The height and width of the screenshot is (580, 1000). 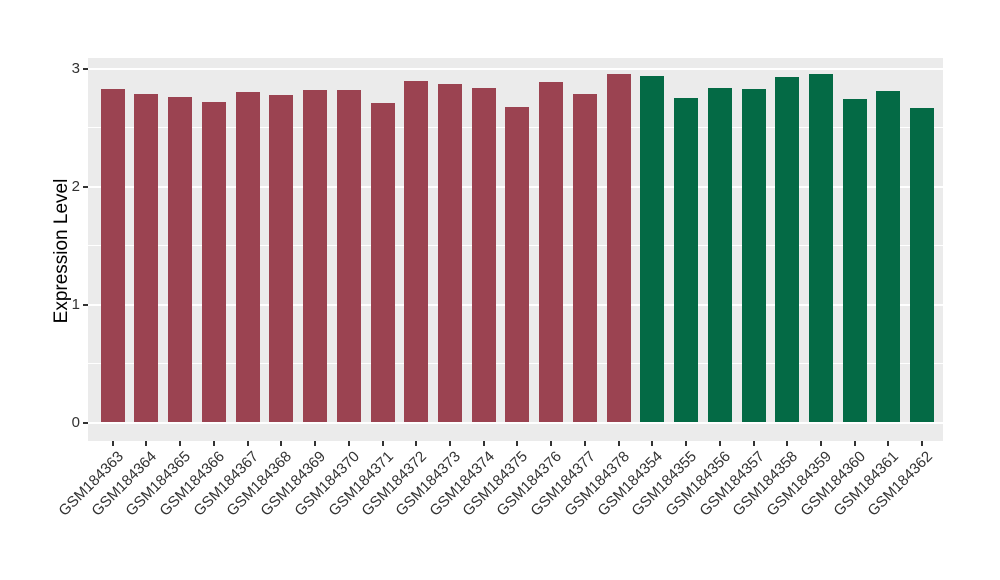 What do you see at coordinates (61, 251) in the screenshot?
I see `y-axis-title: Expression Level` at bounding box center [61, 251].